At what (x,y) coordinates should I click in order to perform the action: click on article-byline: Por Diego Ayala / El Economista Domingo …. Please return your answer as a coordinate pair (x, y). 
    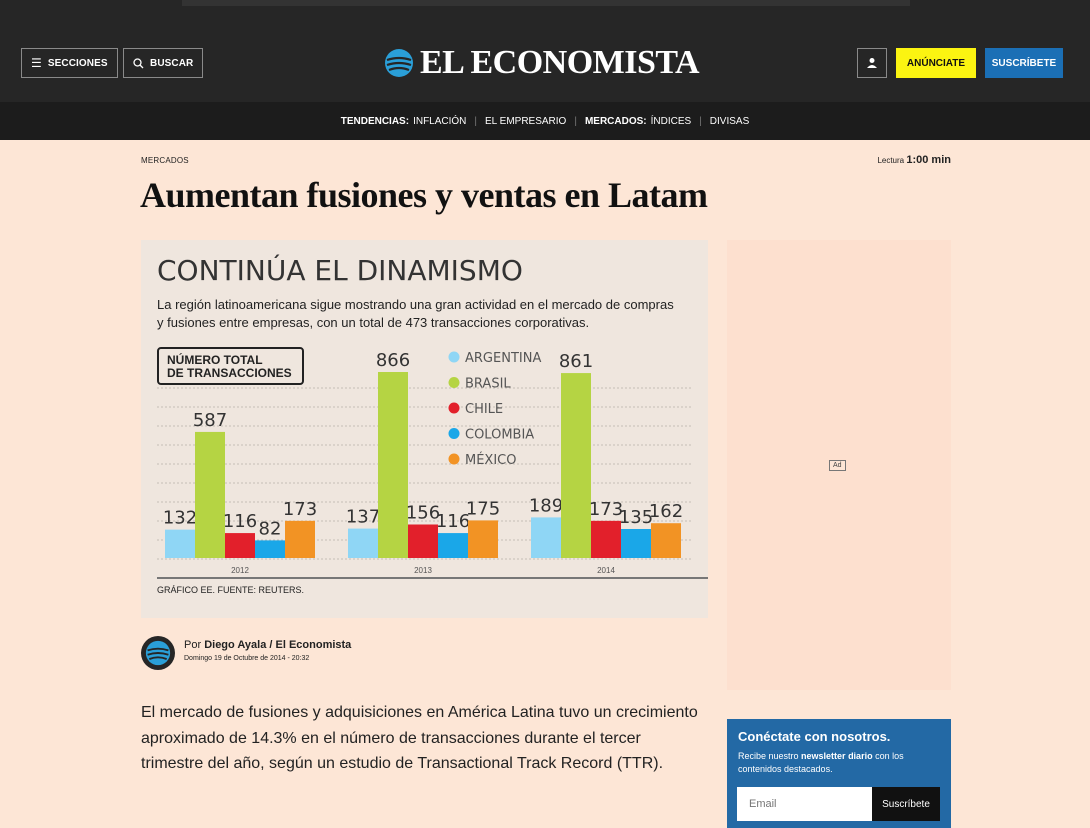
    Looking at the image, I should click on (246, 653).